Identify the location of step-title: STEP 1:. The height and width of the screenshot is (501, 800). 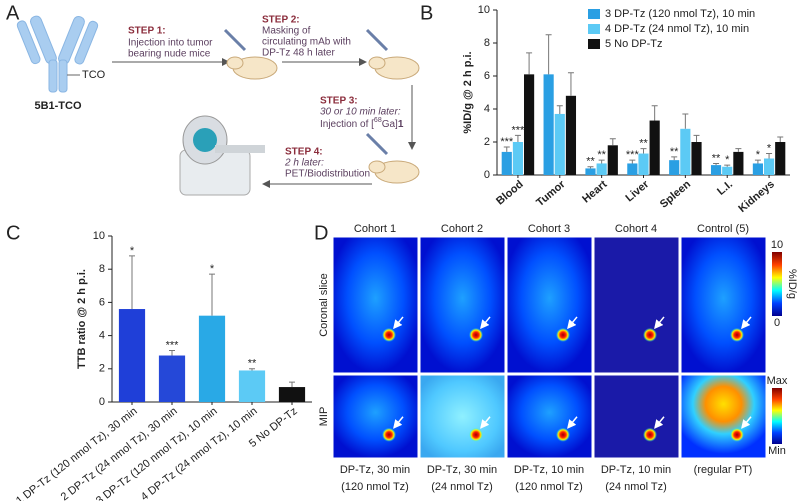
(147, 31).